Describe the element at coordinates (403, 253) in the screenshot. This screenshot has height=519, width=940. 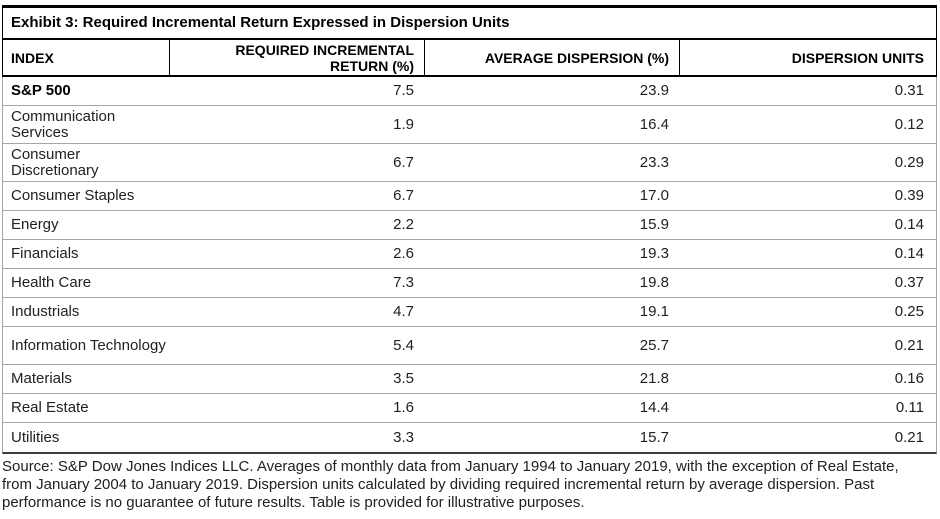
I see `required-return-cell: 2.6` at that location.